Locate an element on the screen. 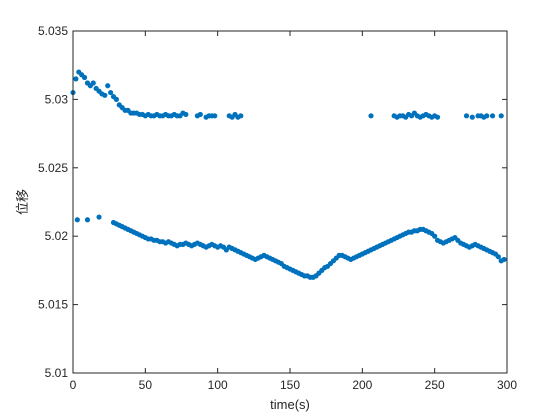 This screenshot has width=560, height=420. y-tick-label: 5.01 is located at coordinates (57, 373).